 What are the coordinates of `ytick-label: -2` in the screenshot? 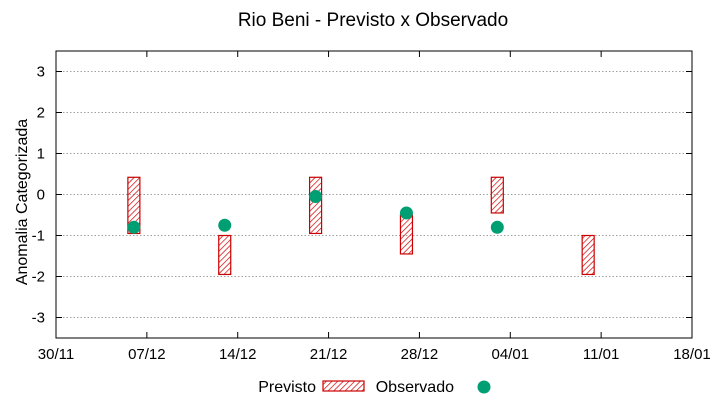 It's located at (38, 277).